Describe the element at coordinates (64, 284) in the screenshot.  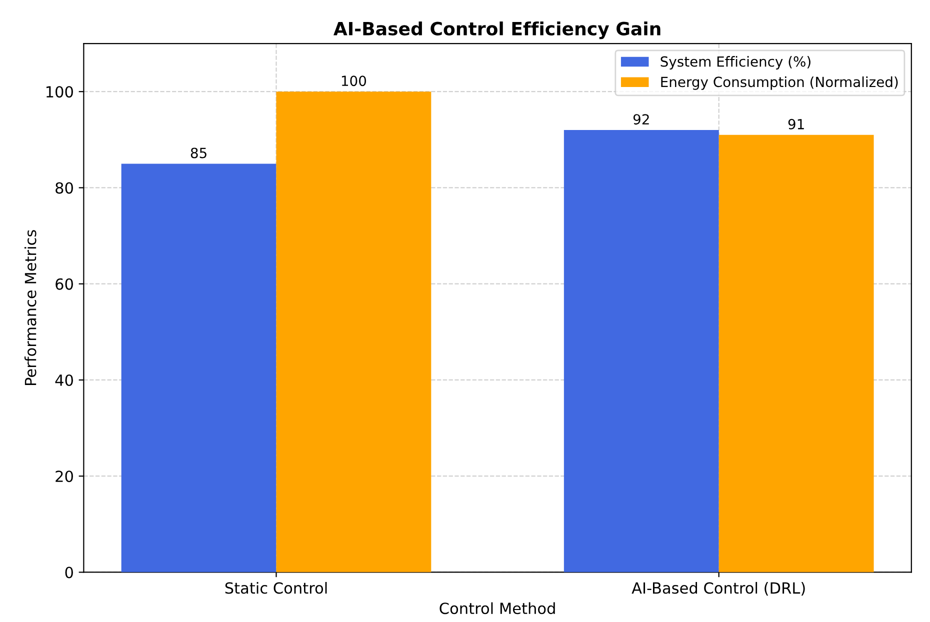
I see `y-tick-label: 60` at that location.